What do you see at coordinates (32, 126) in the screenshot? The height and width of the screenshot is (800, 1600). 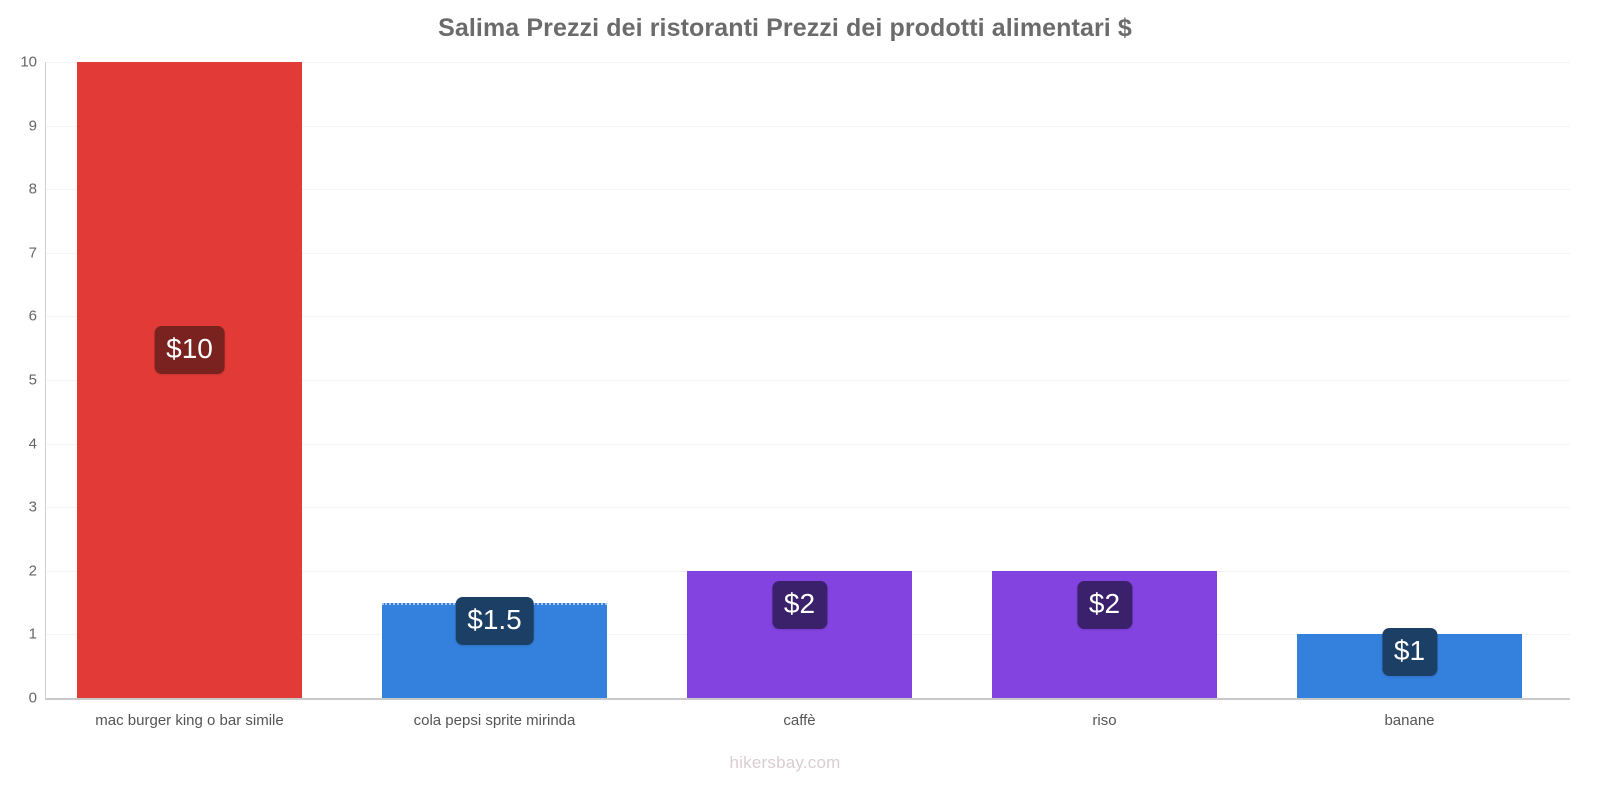 I see `y-axis-tick-label: 9` at bounding box center [32, 126].